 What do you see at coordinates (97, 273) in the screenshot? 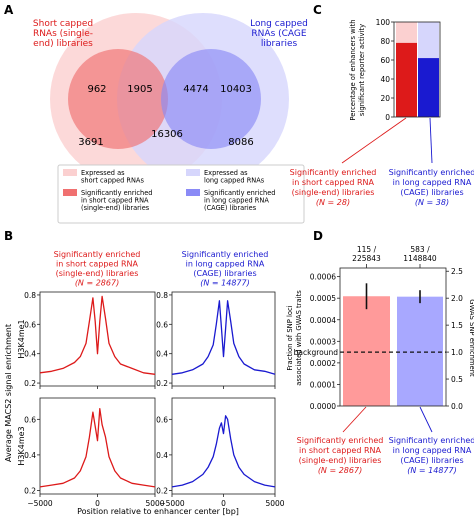
I see `panel-b-short-title: (single-end) libraries` at bounding box center [97, 273].